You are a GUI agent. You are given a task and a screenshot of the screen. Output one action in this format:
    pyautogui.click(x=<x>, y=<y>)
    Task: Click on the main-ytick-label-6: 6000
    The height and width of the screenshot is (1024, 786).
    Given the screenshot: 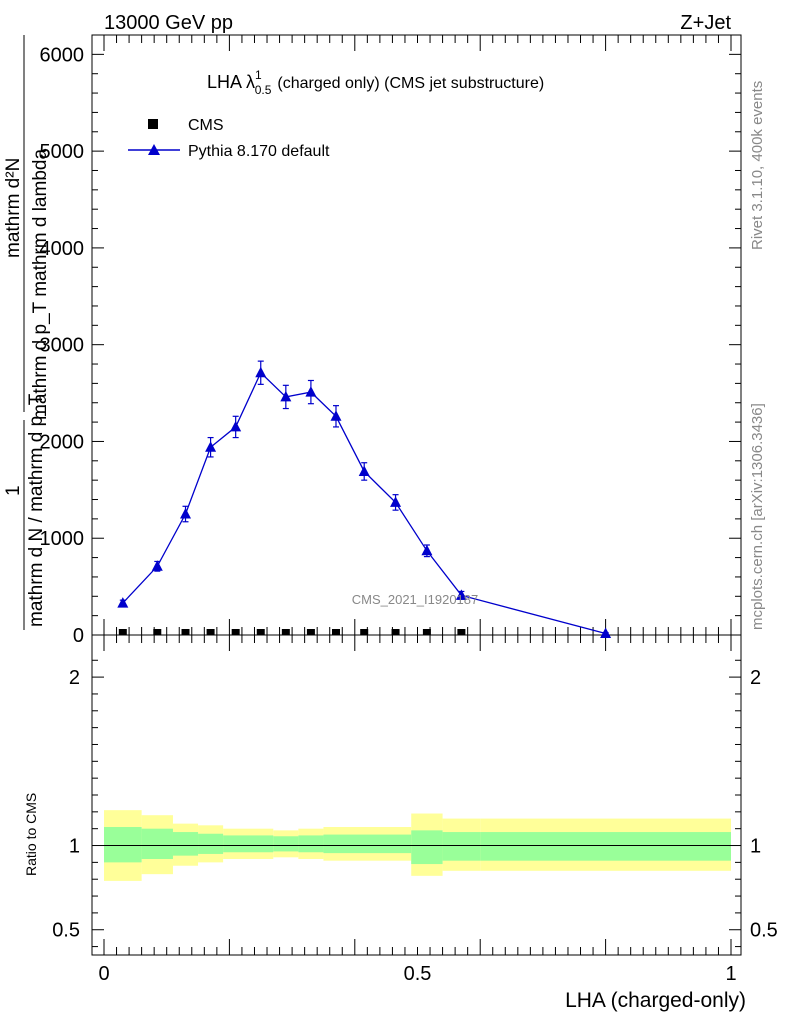 What is the action you would take?
    pyautogui.click(x=62, y=55)
    